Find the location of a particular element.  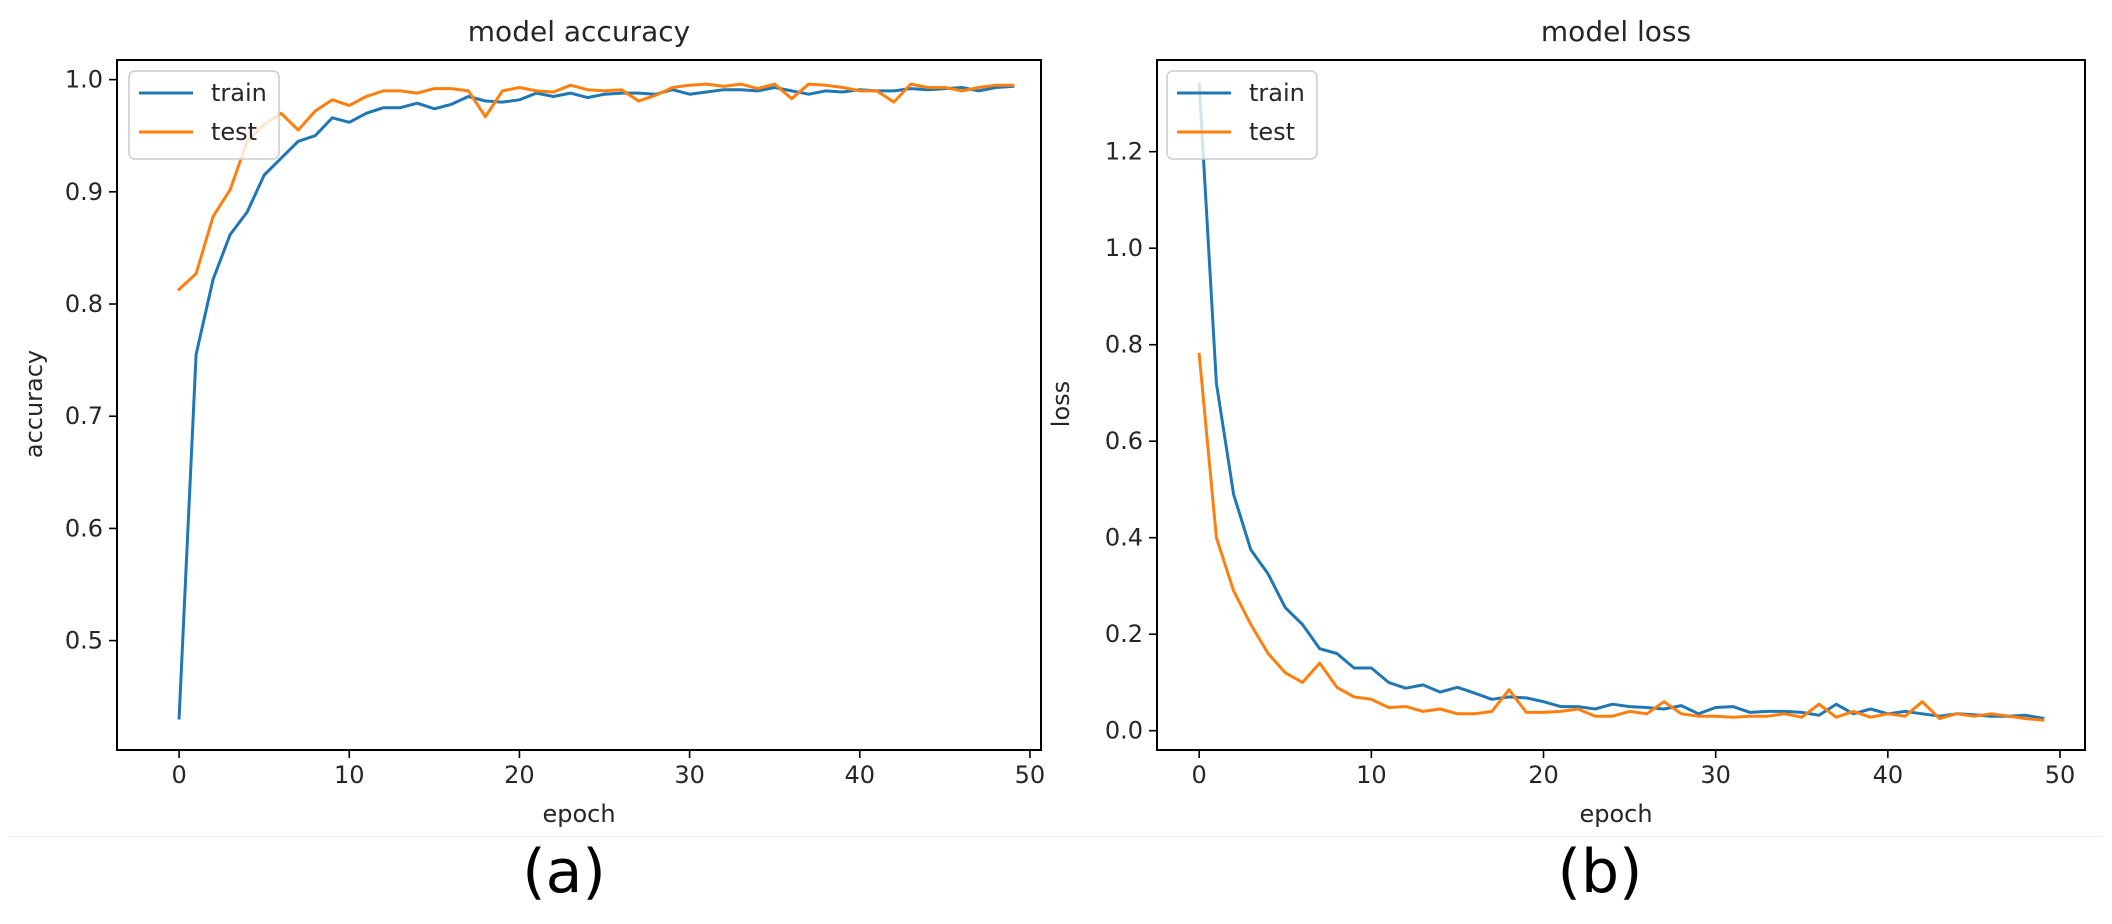

y-tick-label: 0.4 is located at coordinates (1124, 538).